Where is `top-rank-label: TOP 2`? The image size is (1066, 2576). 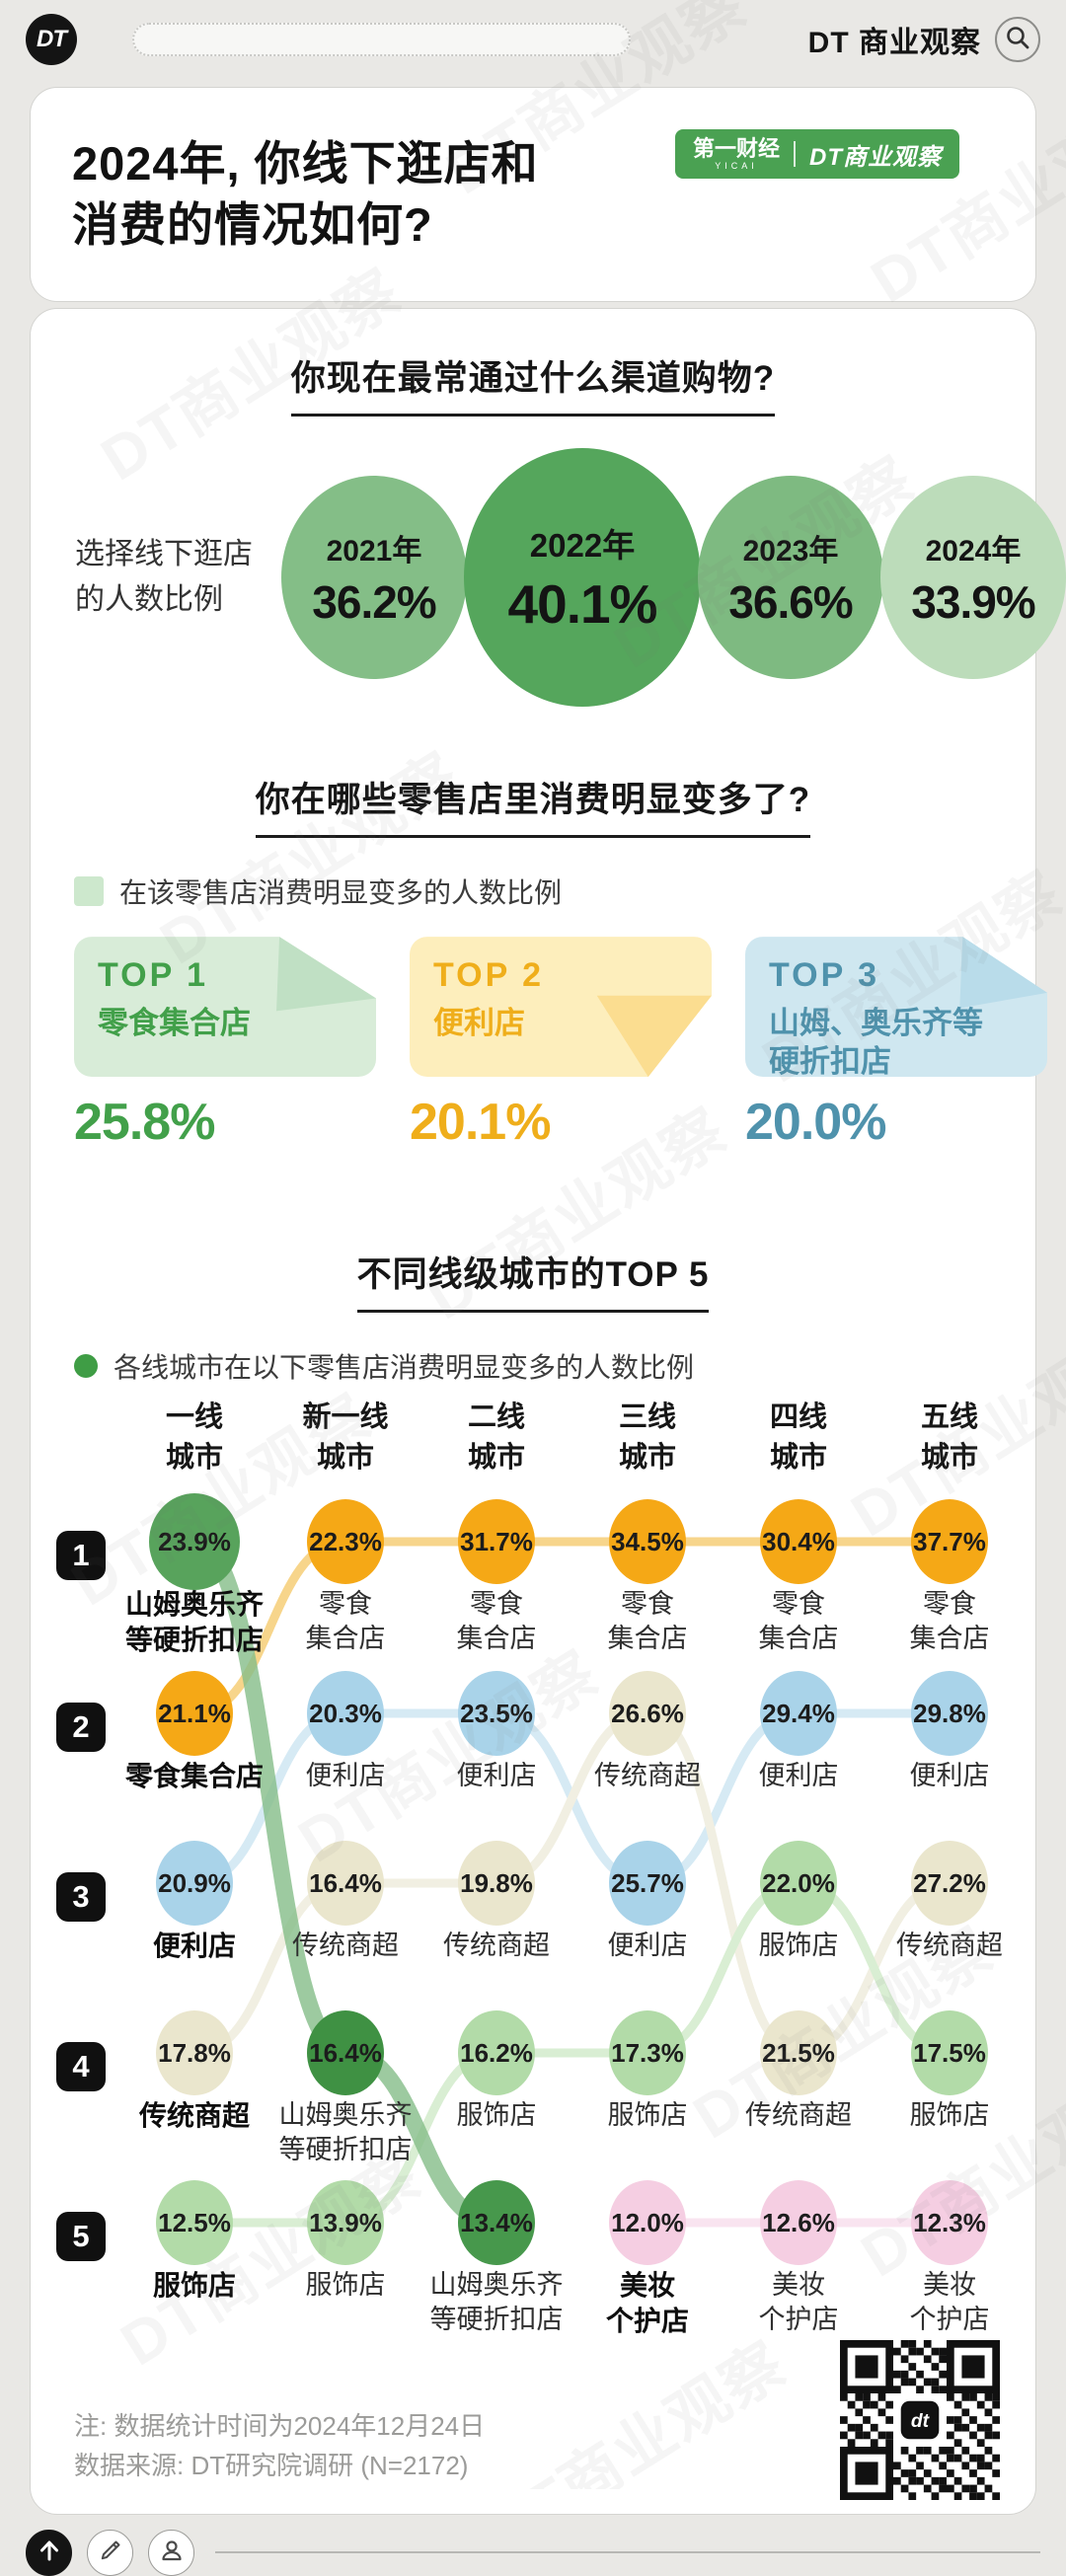
top-rank-label: TOP 2 is located at coordinates (489, 975).